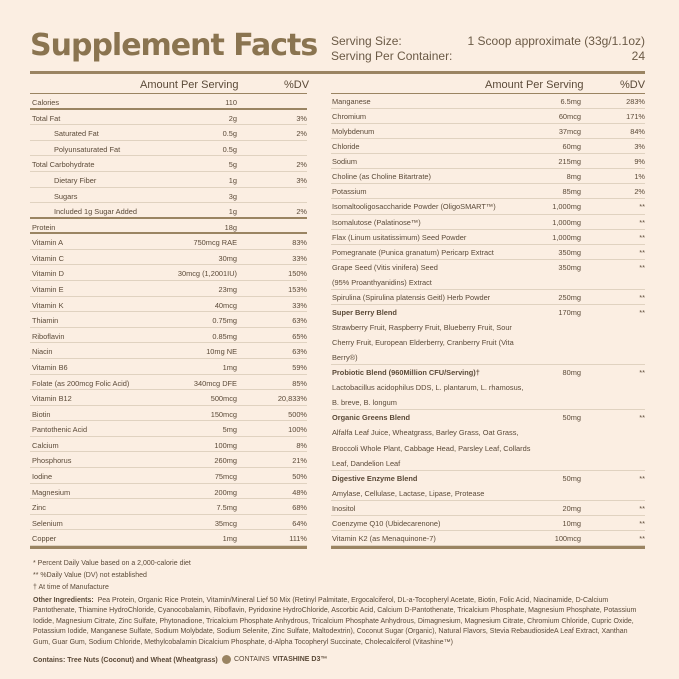 The height and width of the screenshot is (679, 679). Describe the element at coordinates (225, 492) in the screenshot. I see `nutrient-amount: 200mg` at that location.